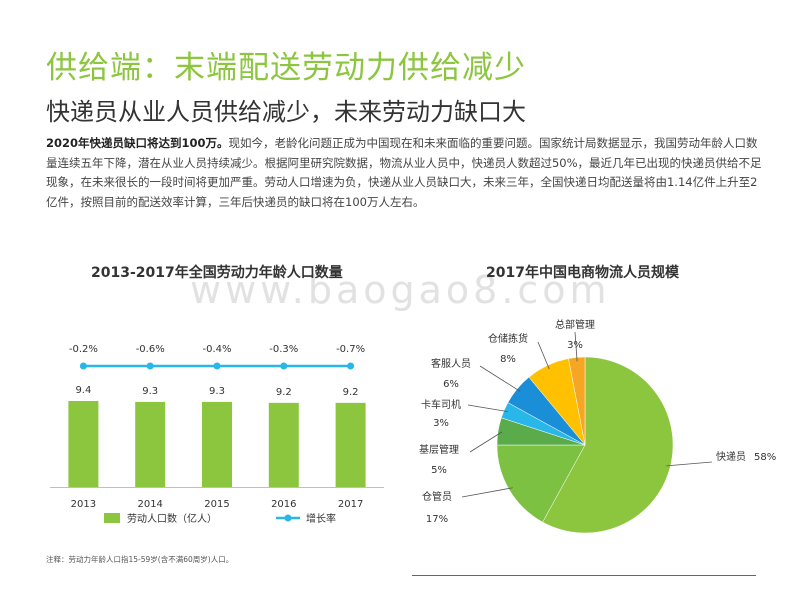 The image size is (800, 600). Describe the element at coordinates (216, 504) in the screenshot. I see `x-tick-label: 2015` at that location.